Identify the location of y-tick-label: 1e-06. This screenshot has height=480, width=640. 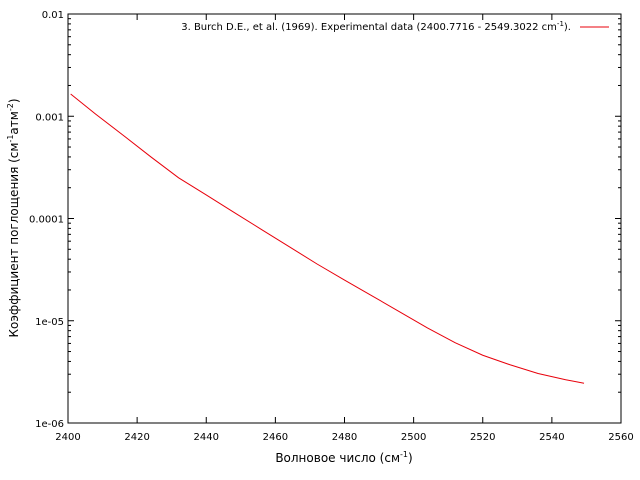
(49, 424).